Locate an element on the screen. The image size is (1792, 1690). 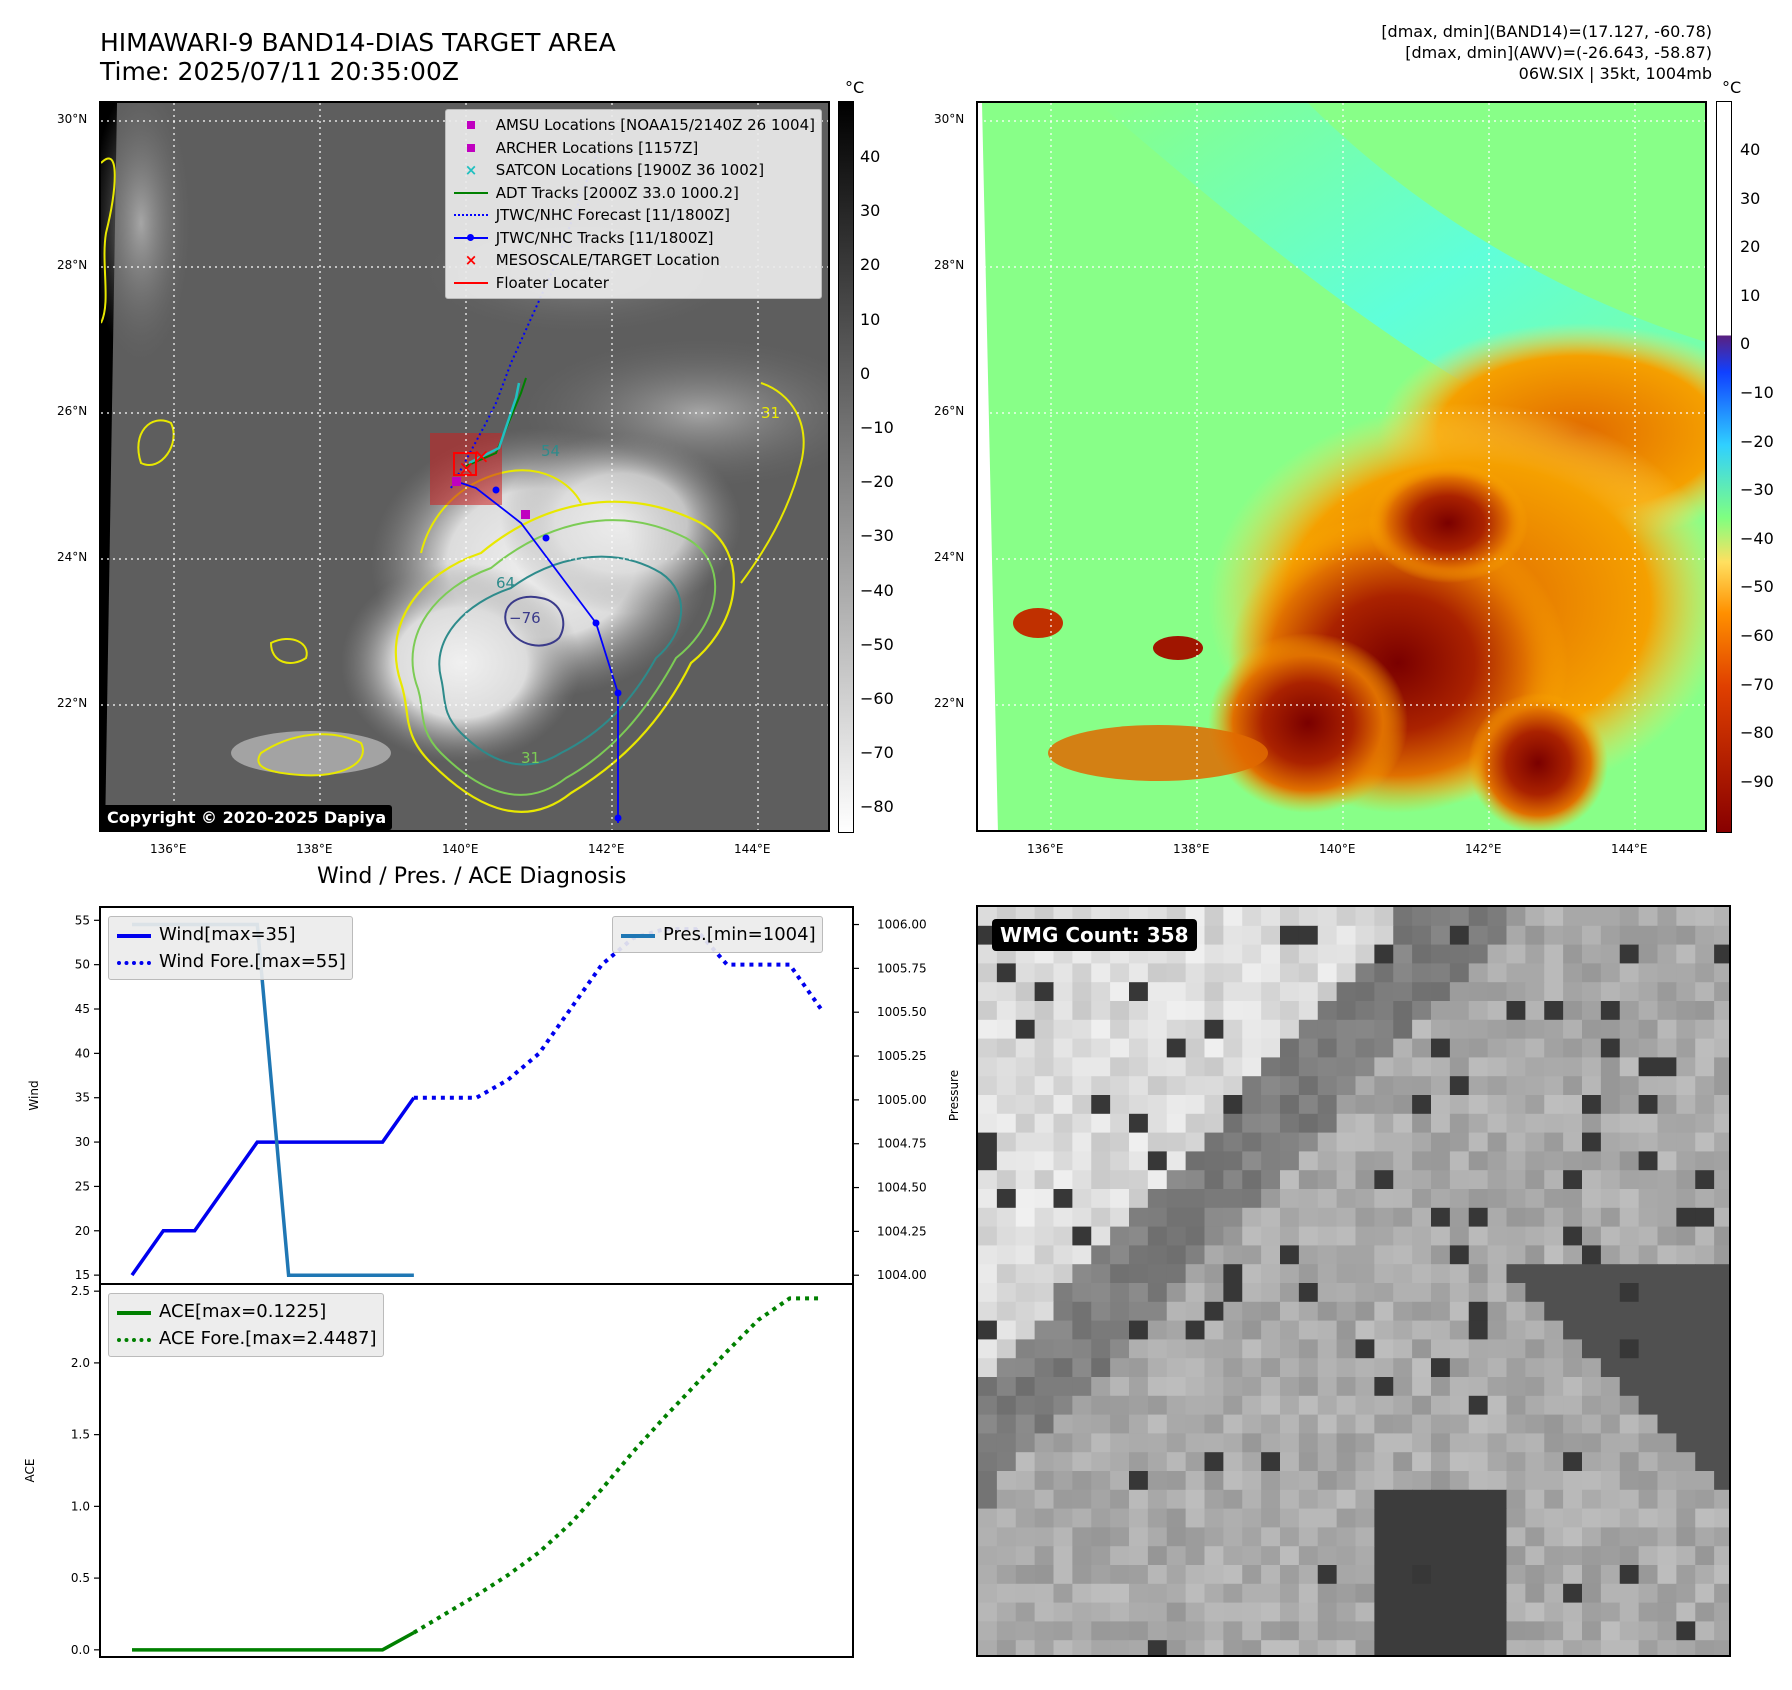
legend-item: JTWC/NHC Tracks [11/1800Z] is located at coordinates (633, 238).